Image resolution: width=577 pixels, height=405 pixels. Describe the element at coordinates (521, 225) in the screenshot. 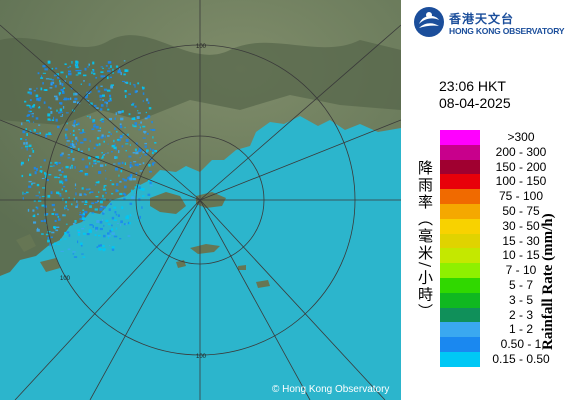

I see `scale-label: 30 - 50` at that location.